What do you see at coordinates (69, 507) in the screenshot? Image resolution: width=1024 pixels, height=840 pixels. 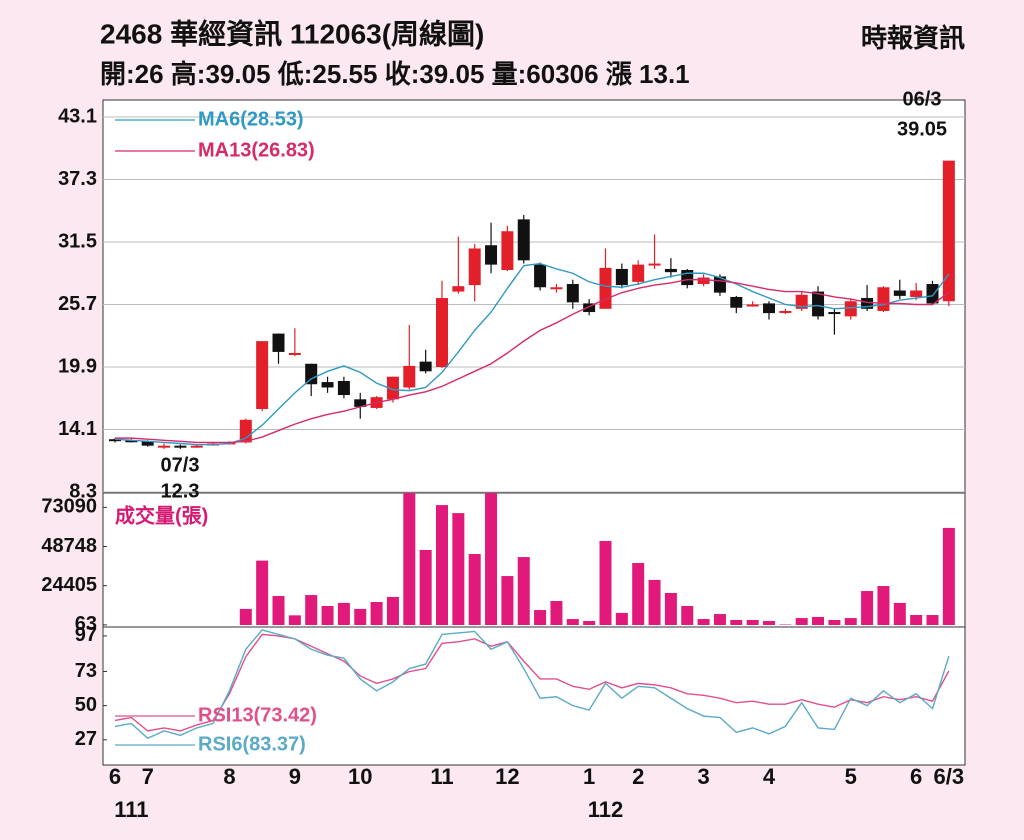 I see `y-tick-label: 73090` at bounding box center [69, 507].